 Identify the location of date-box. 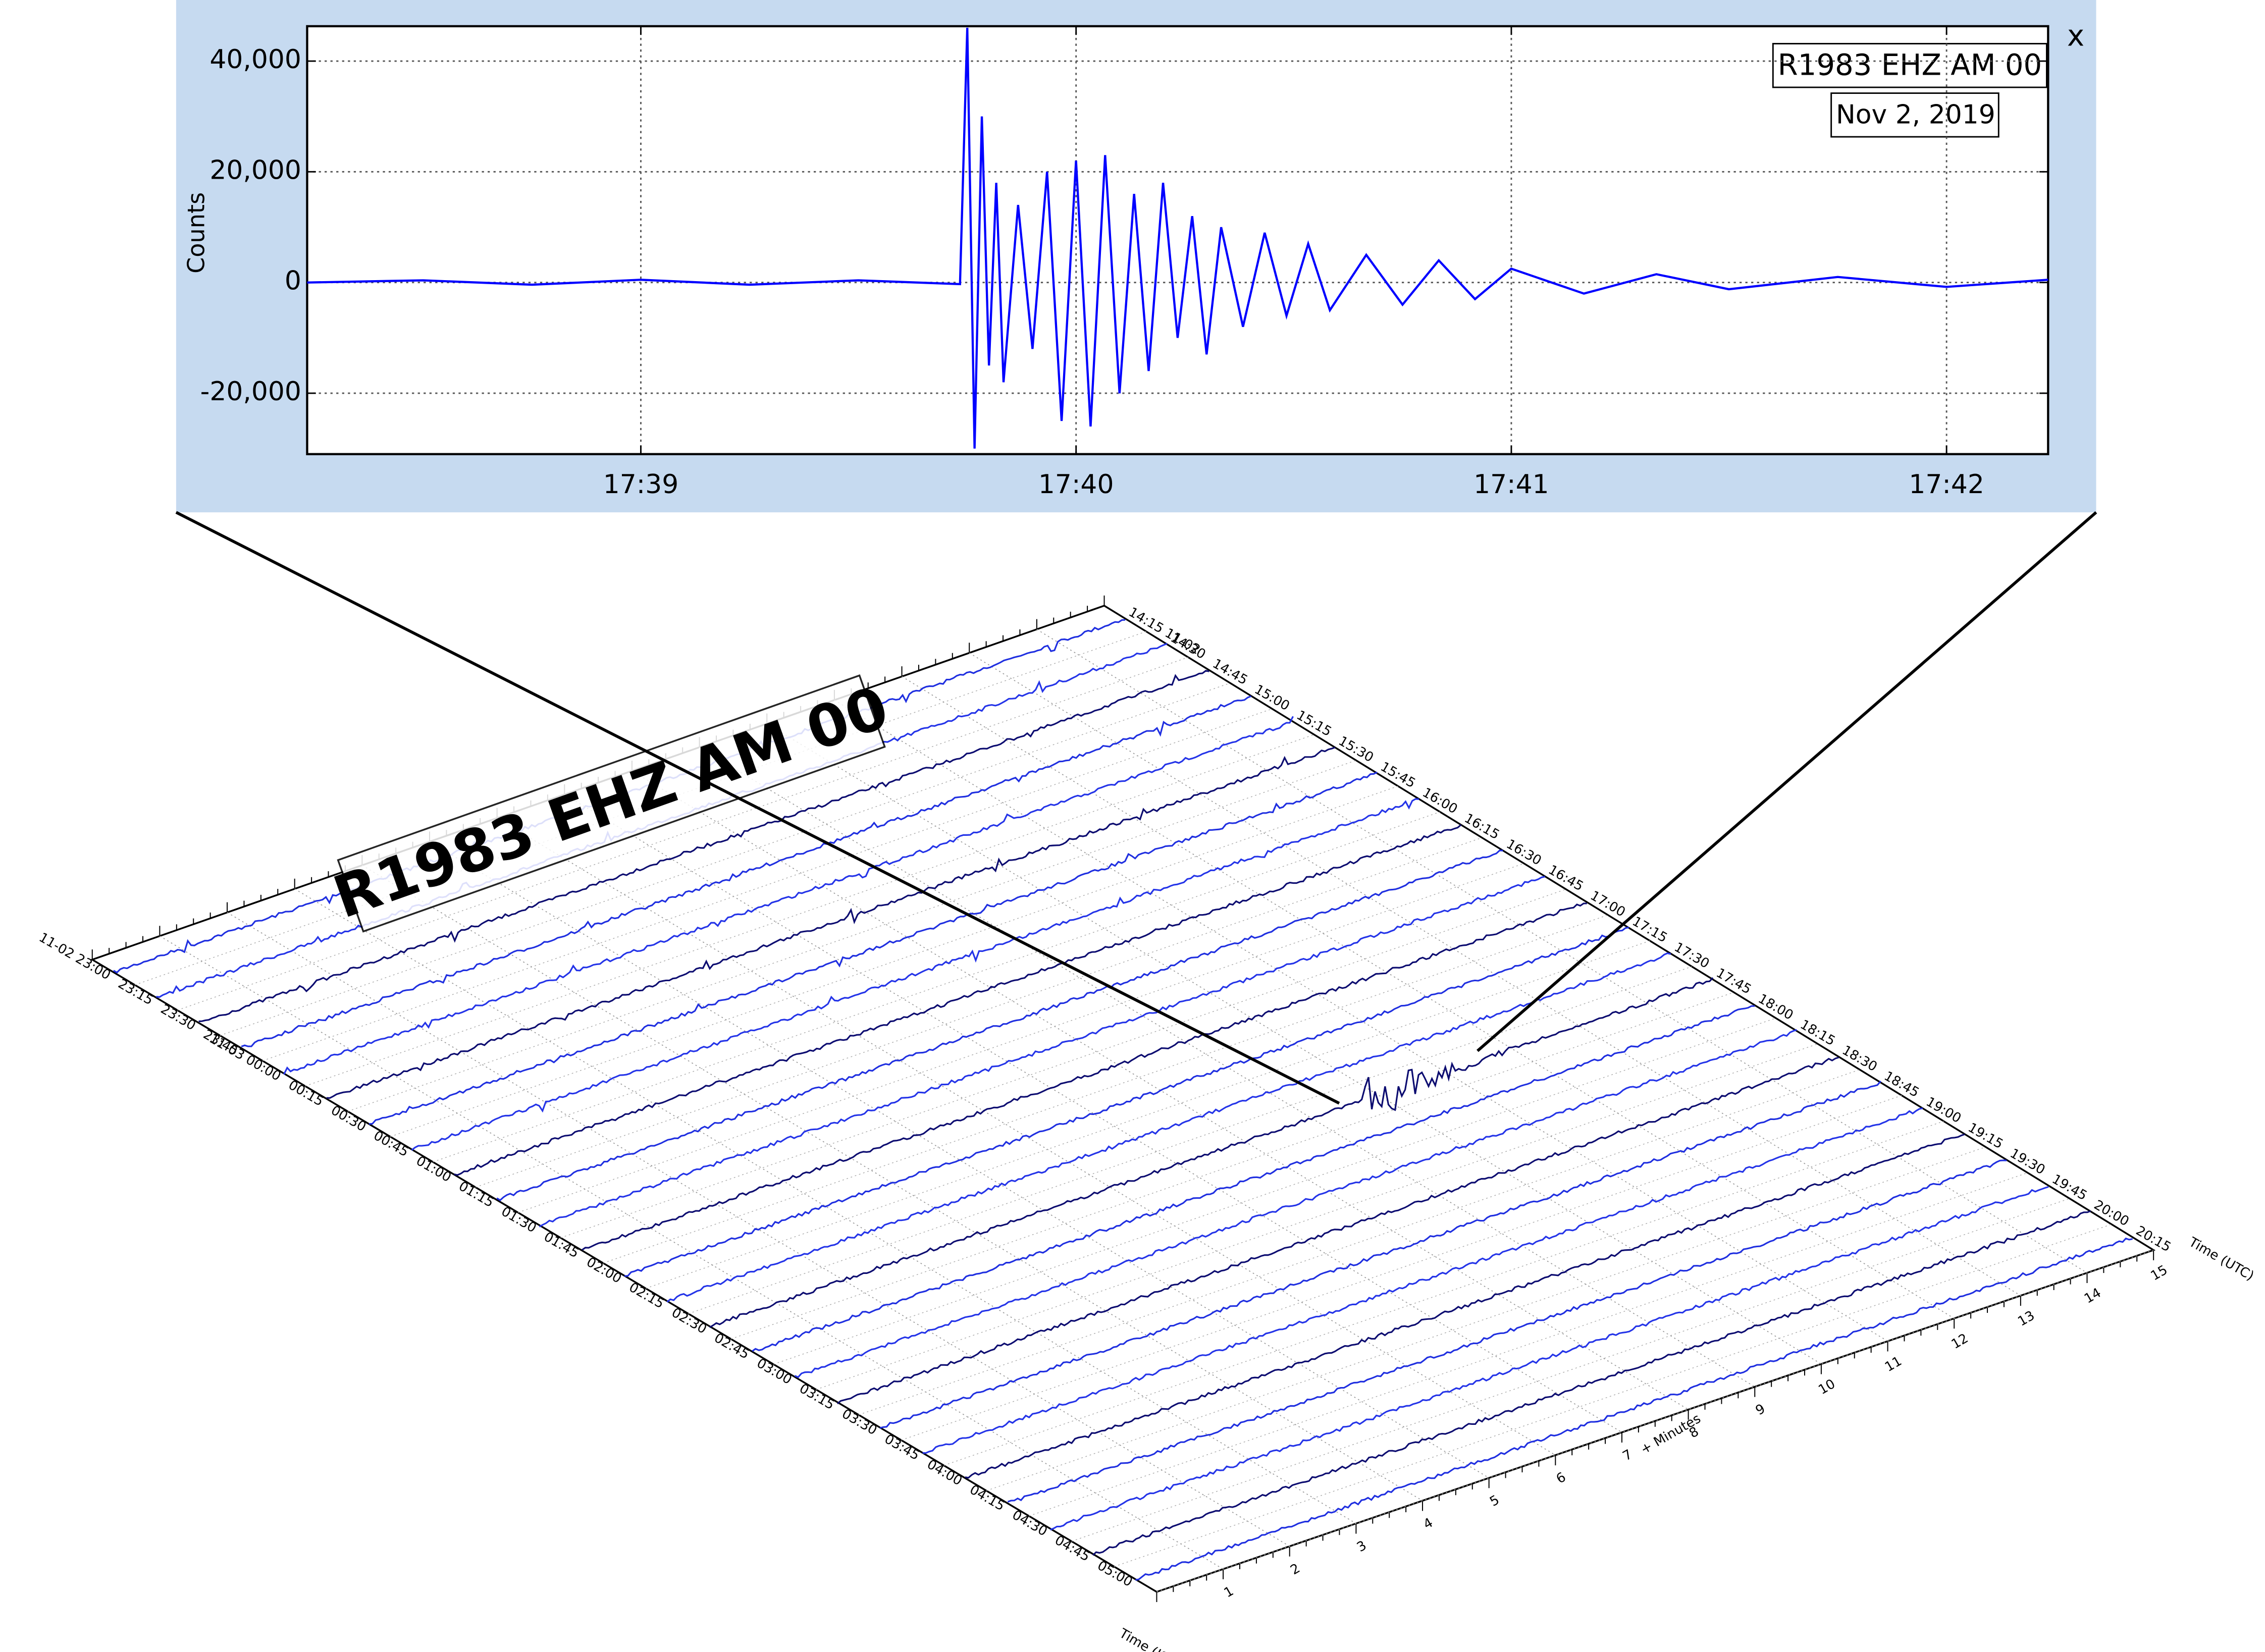
(1914, 115).